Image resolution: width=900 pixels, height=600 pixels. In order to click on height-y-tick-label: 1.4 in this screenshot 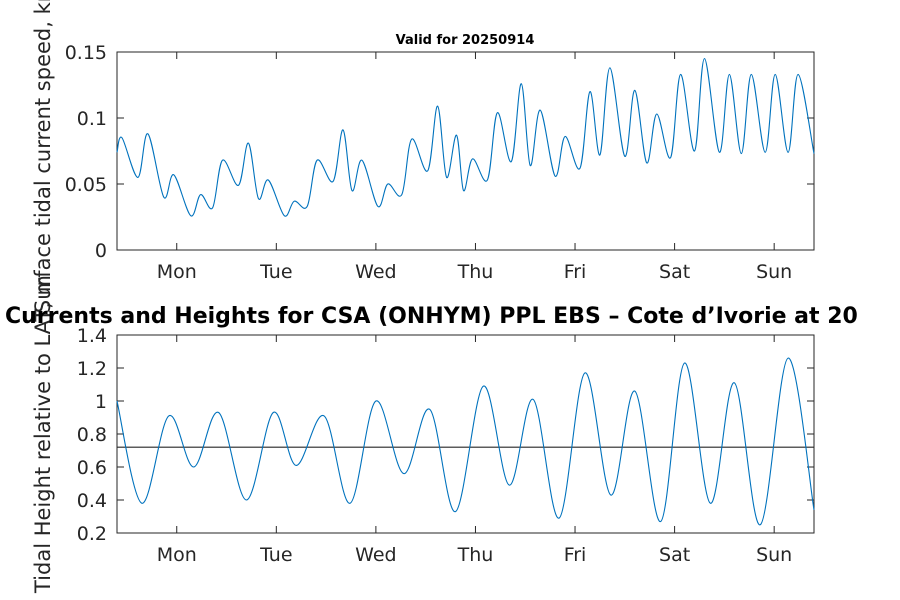, I will do `click(92, 336)`.